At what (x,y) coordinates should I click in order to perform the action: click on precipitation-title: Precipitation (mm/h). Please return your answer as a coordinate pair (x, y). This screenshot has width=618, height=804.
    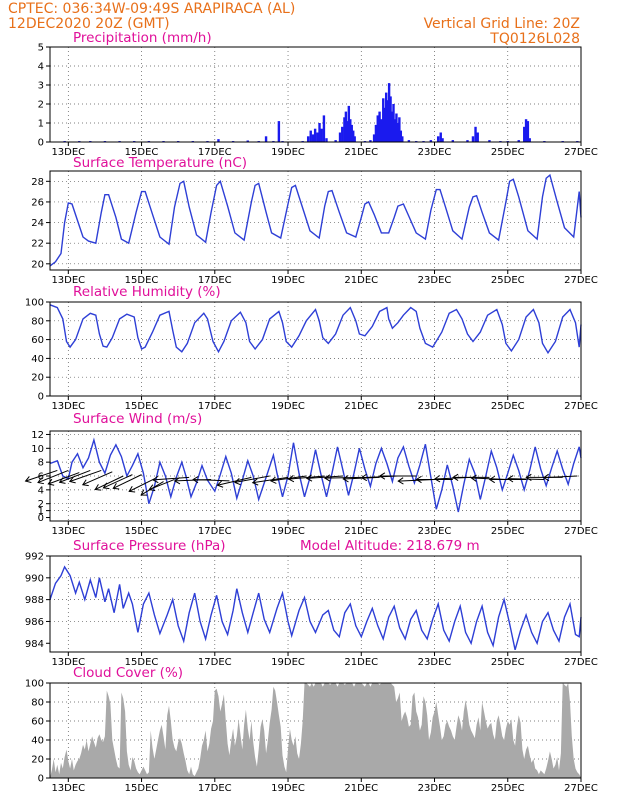
    Looking at the image, I should click on (142, 38).